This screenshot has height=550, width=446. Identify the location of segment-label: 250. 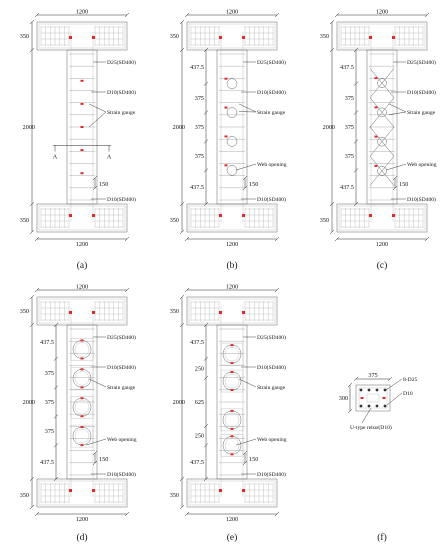
(199, 436).